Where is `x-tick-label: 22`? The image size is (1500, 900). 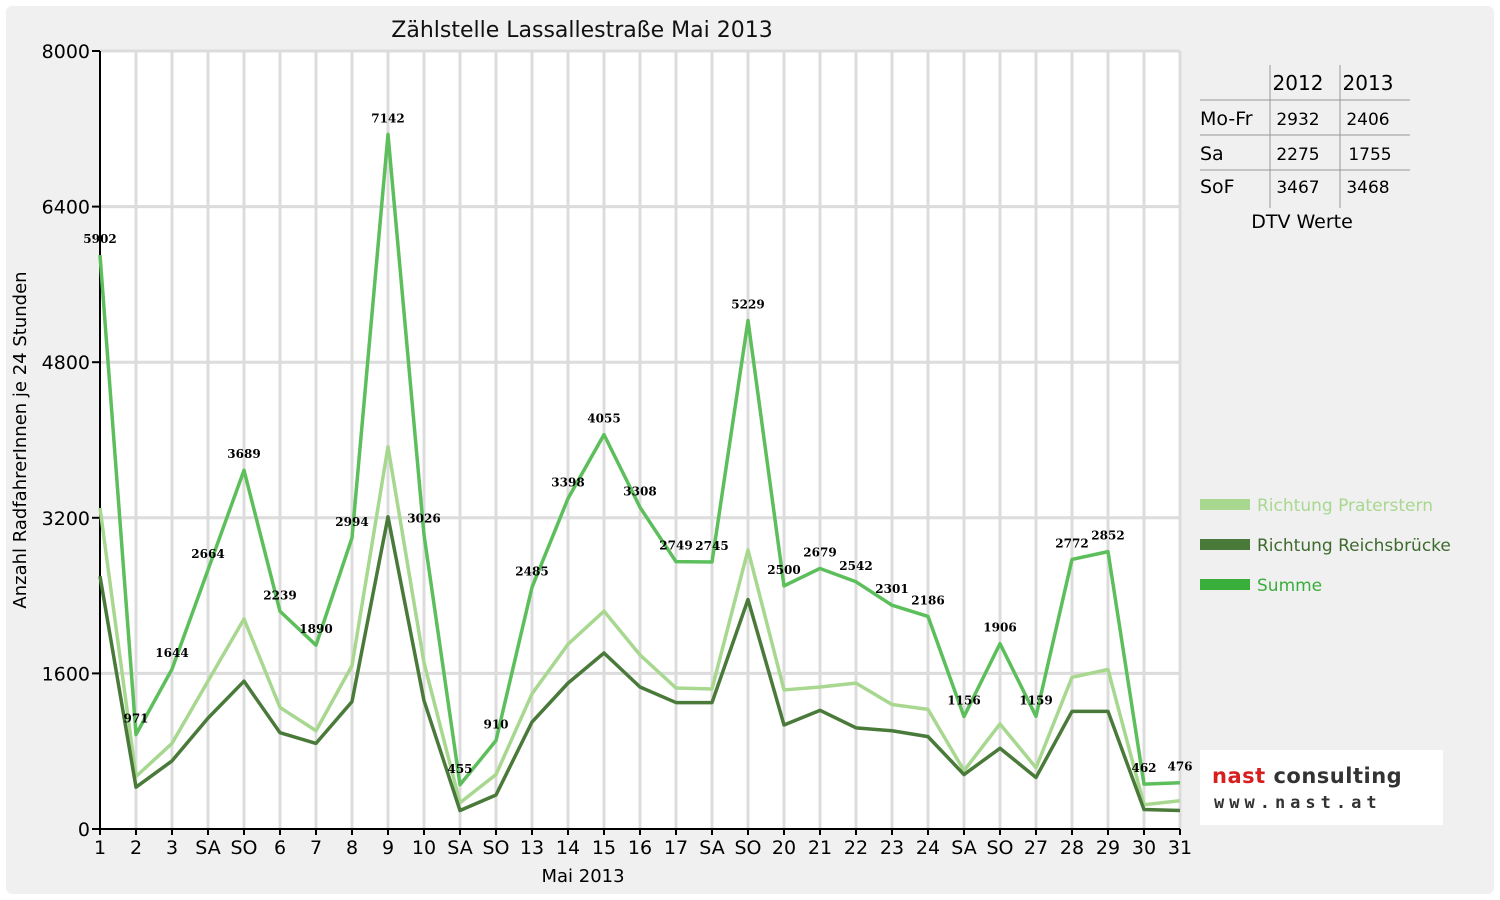
x-tick-label: 22 is located at coordinates (856, 848).